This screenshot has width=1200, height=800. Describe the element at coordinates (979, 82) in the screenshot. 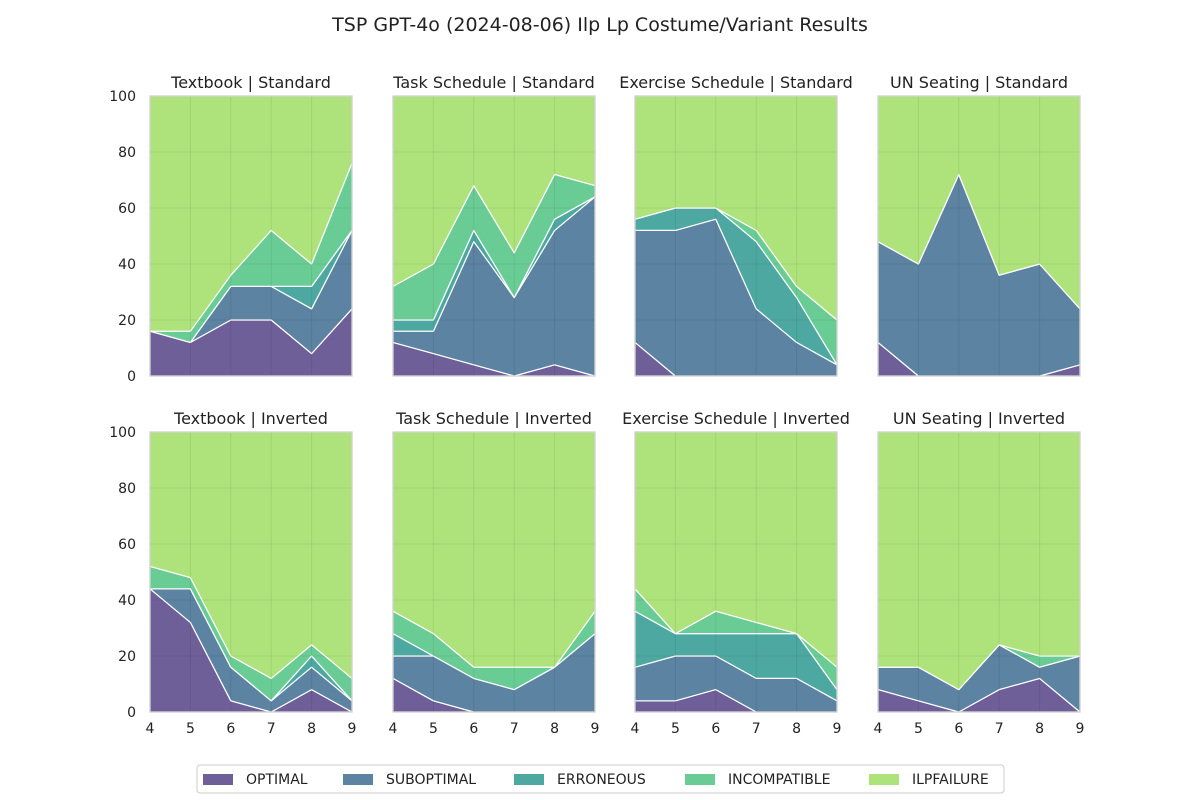

I see `panel-title: UN Seating | Standard` at that location.